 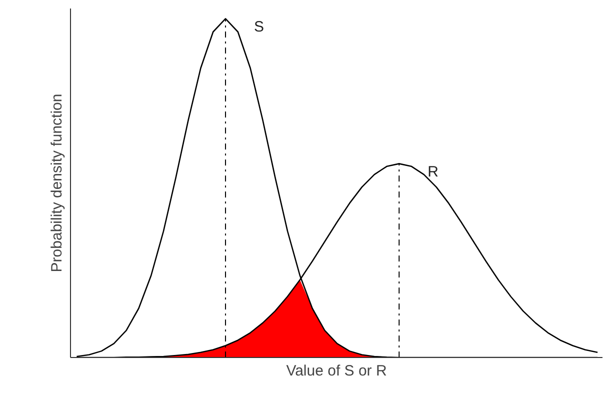 What do you see at coordinates (336, 371) in the screenshot?
I see `x-axis-title: Value of S or R` at bounding box center [336, 371].